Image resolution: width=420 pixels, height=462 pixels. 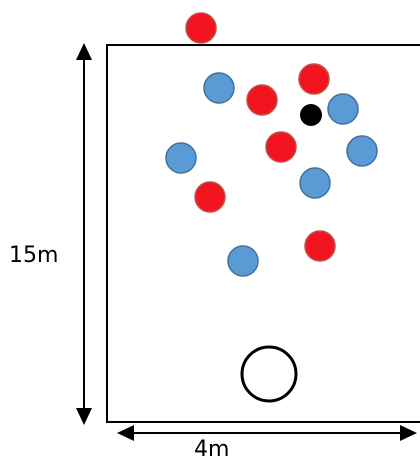 I want to click on length-arrow-bottom-head, so click(x=84, y=416).